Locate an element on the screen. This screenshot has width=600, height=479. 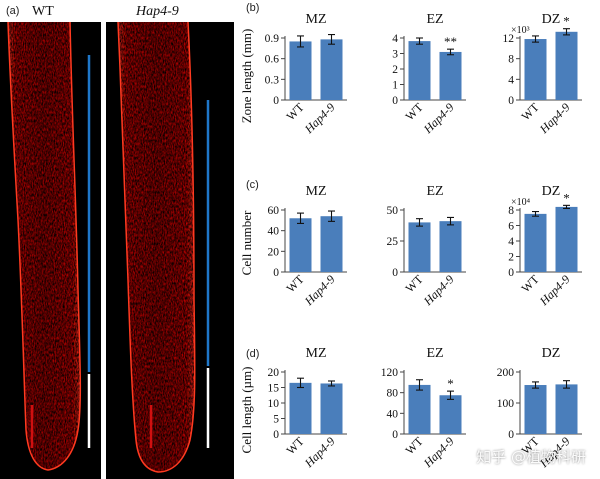
y-tick-label: 0.6 is located at coordinates (272, 60).